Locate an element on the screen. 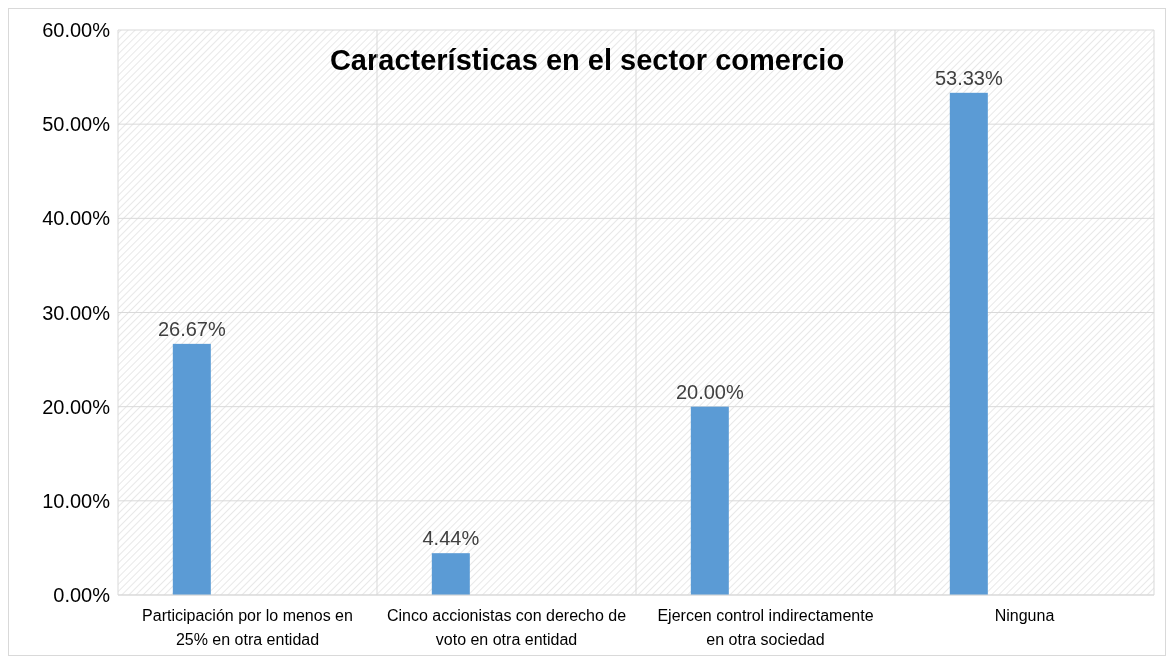 The image size is (1174, 664). x-tick-label: Ninguna is located at coordinates (1024, 615).